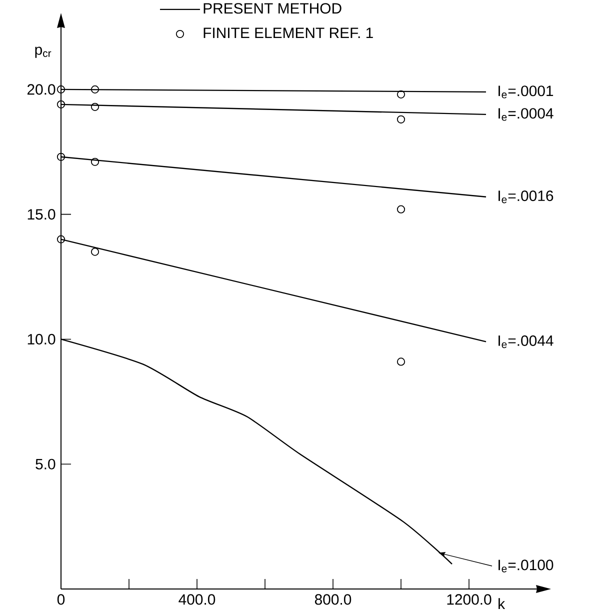 This screenshot has height=614, width=601. What do you see at coordinates (526, 341) in the screenshot?
I see `series-label: I$_{e}$=.0044` at bounding box center [526, 341].